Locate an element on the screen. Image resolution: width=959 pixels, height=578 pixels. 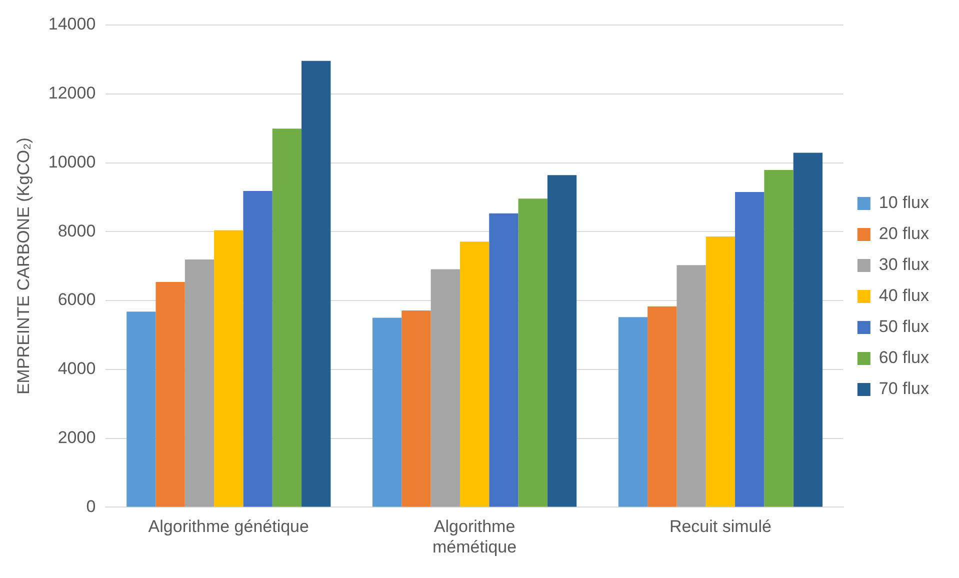
y-tick-label: 4000 is located at coordinates (77, 368).